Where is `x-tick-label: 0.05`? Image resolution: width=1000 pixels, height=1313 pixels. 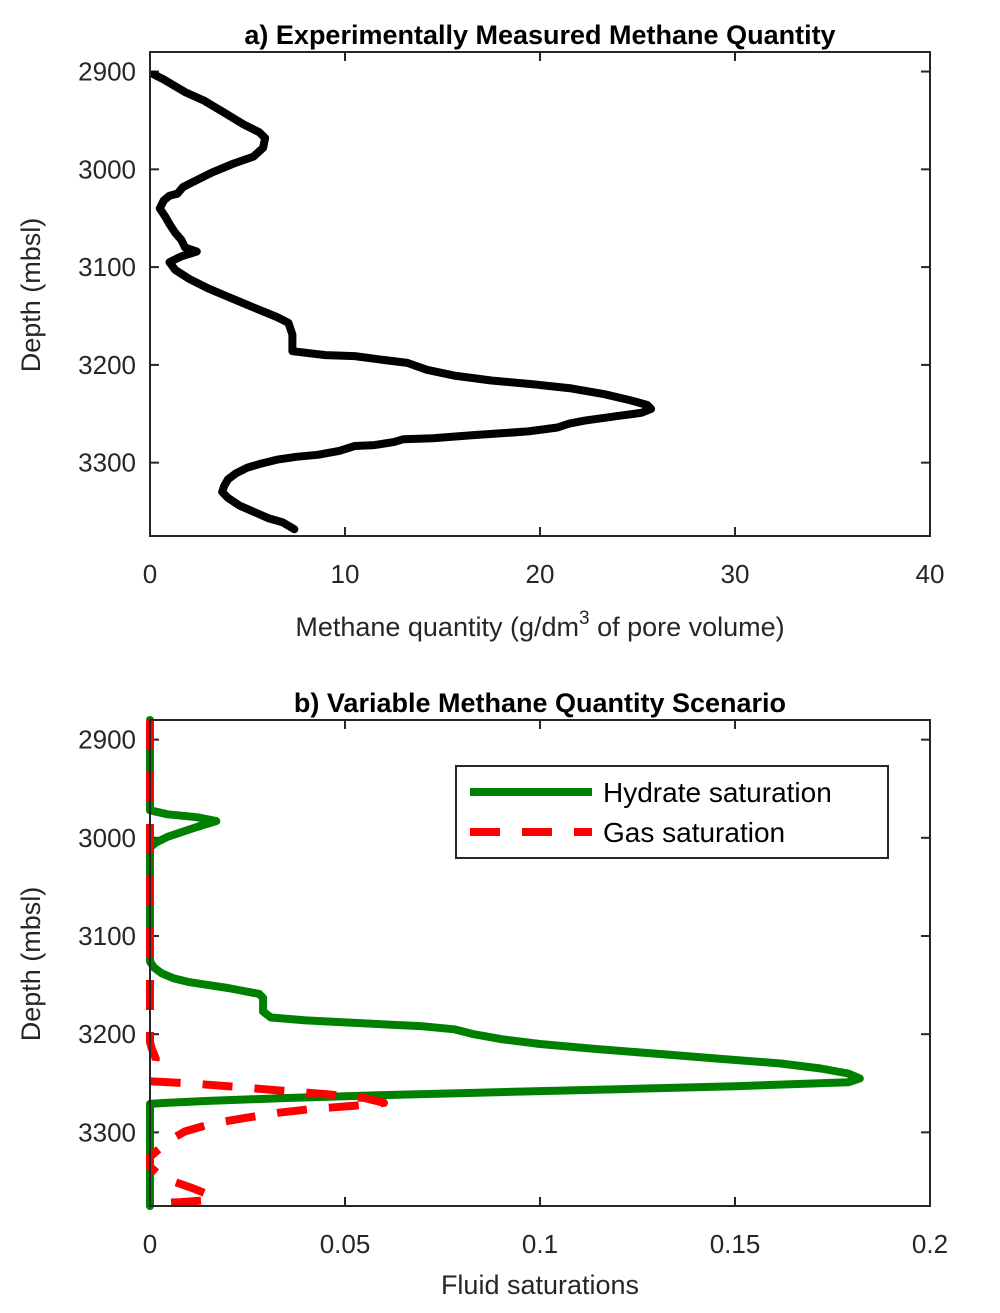 x-tick-label: 0.05 is located at coordinates (345, 1244).